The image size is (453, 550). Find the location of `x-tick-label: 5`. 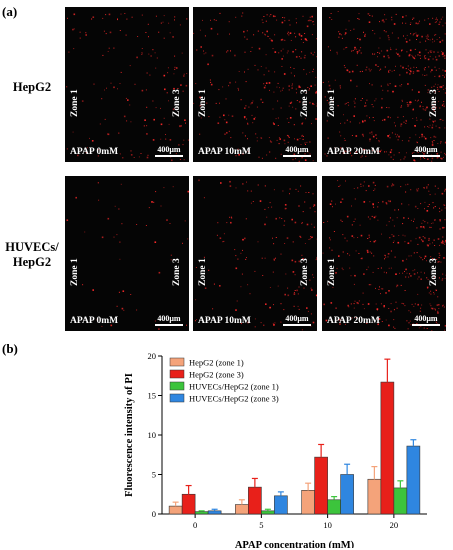

x-tick-label: 5 is located at coordinates (261, 525).